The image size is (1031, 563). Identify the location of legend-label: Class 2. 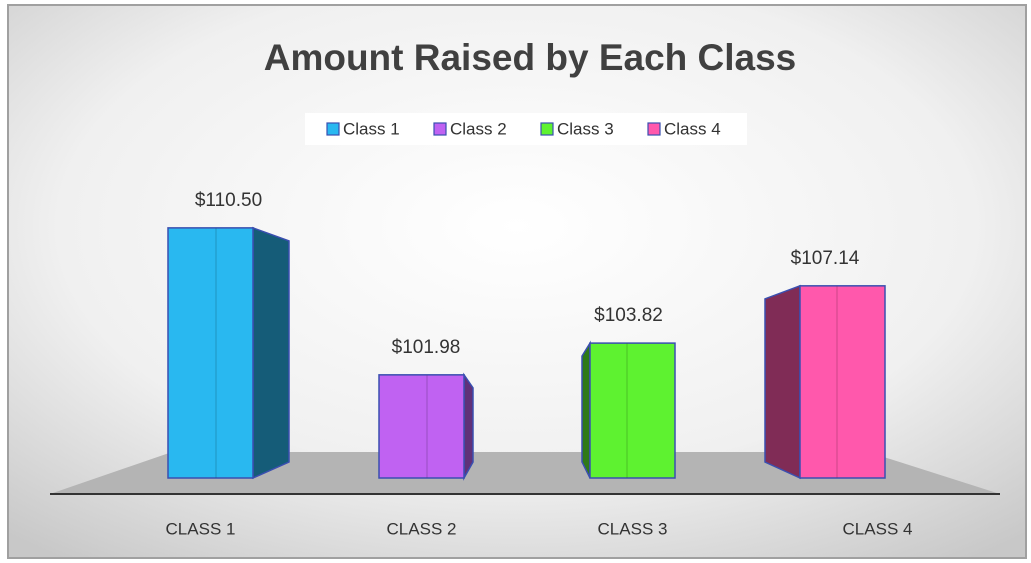
(478, 128).